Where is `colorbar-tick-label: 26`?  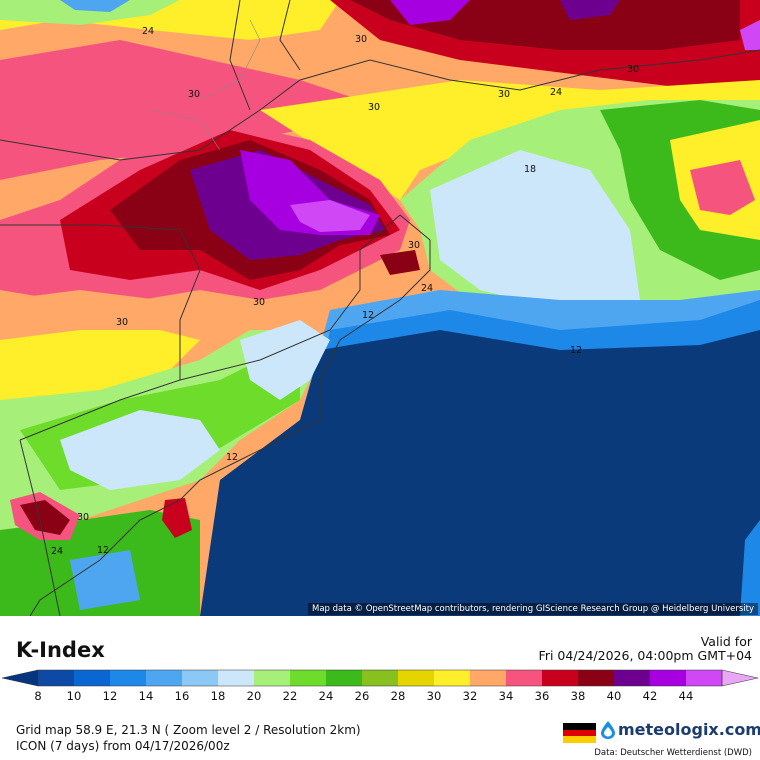 colorbar-tick-label: 26 is located at coordinates (362, 696).